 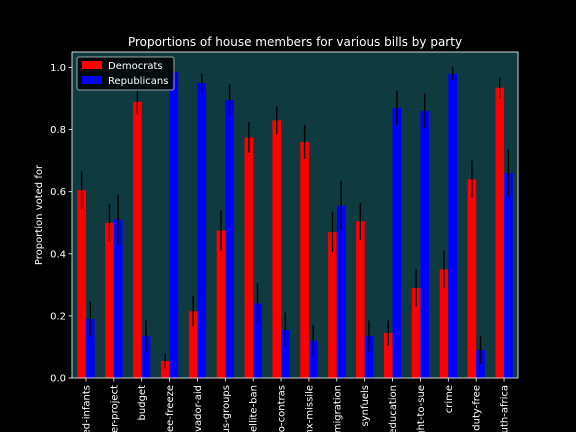 I want to click on bar-democrats-handicapped-infants, so click(x=81, y=284).